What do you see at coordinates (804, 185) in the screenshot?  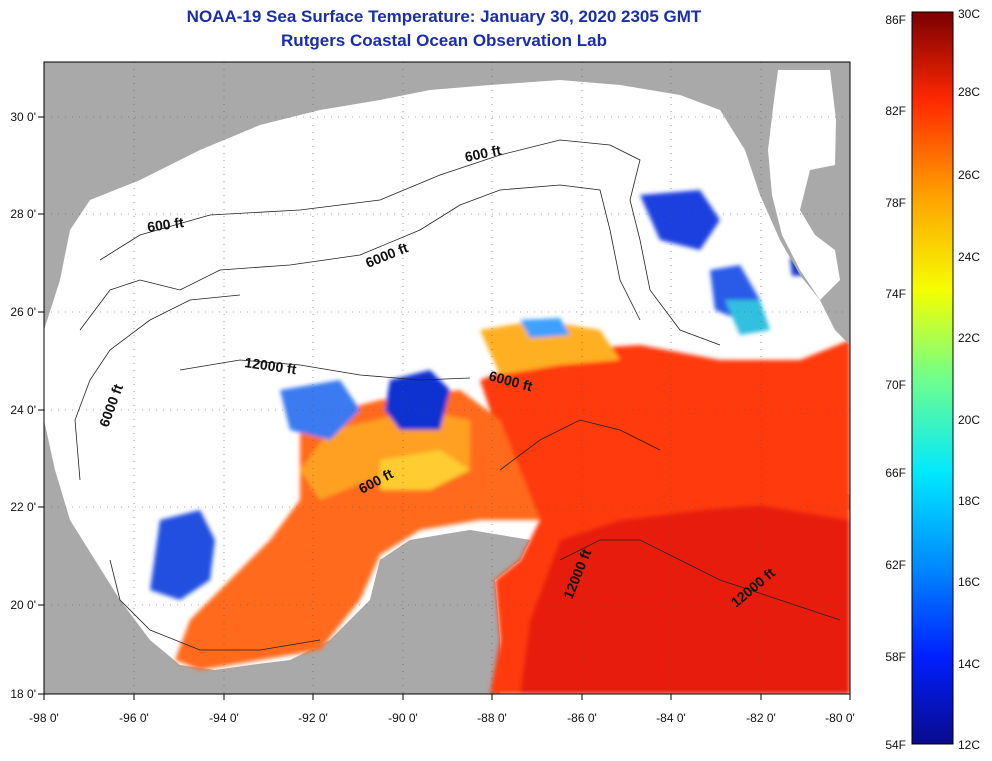 I see `florida-cloud-area` at bounding box center [804, 185].